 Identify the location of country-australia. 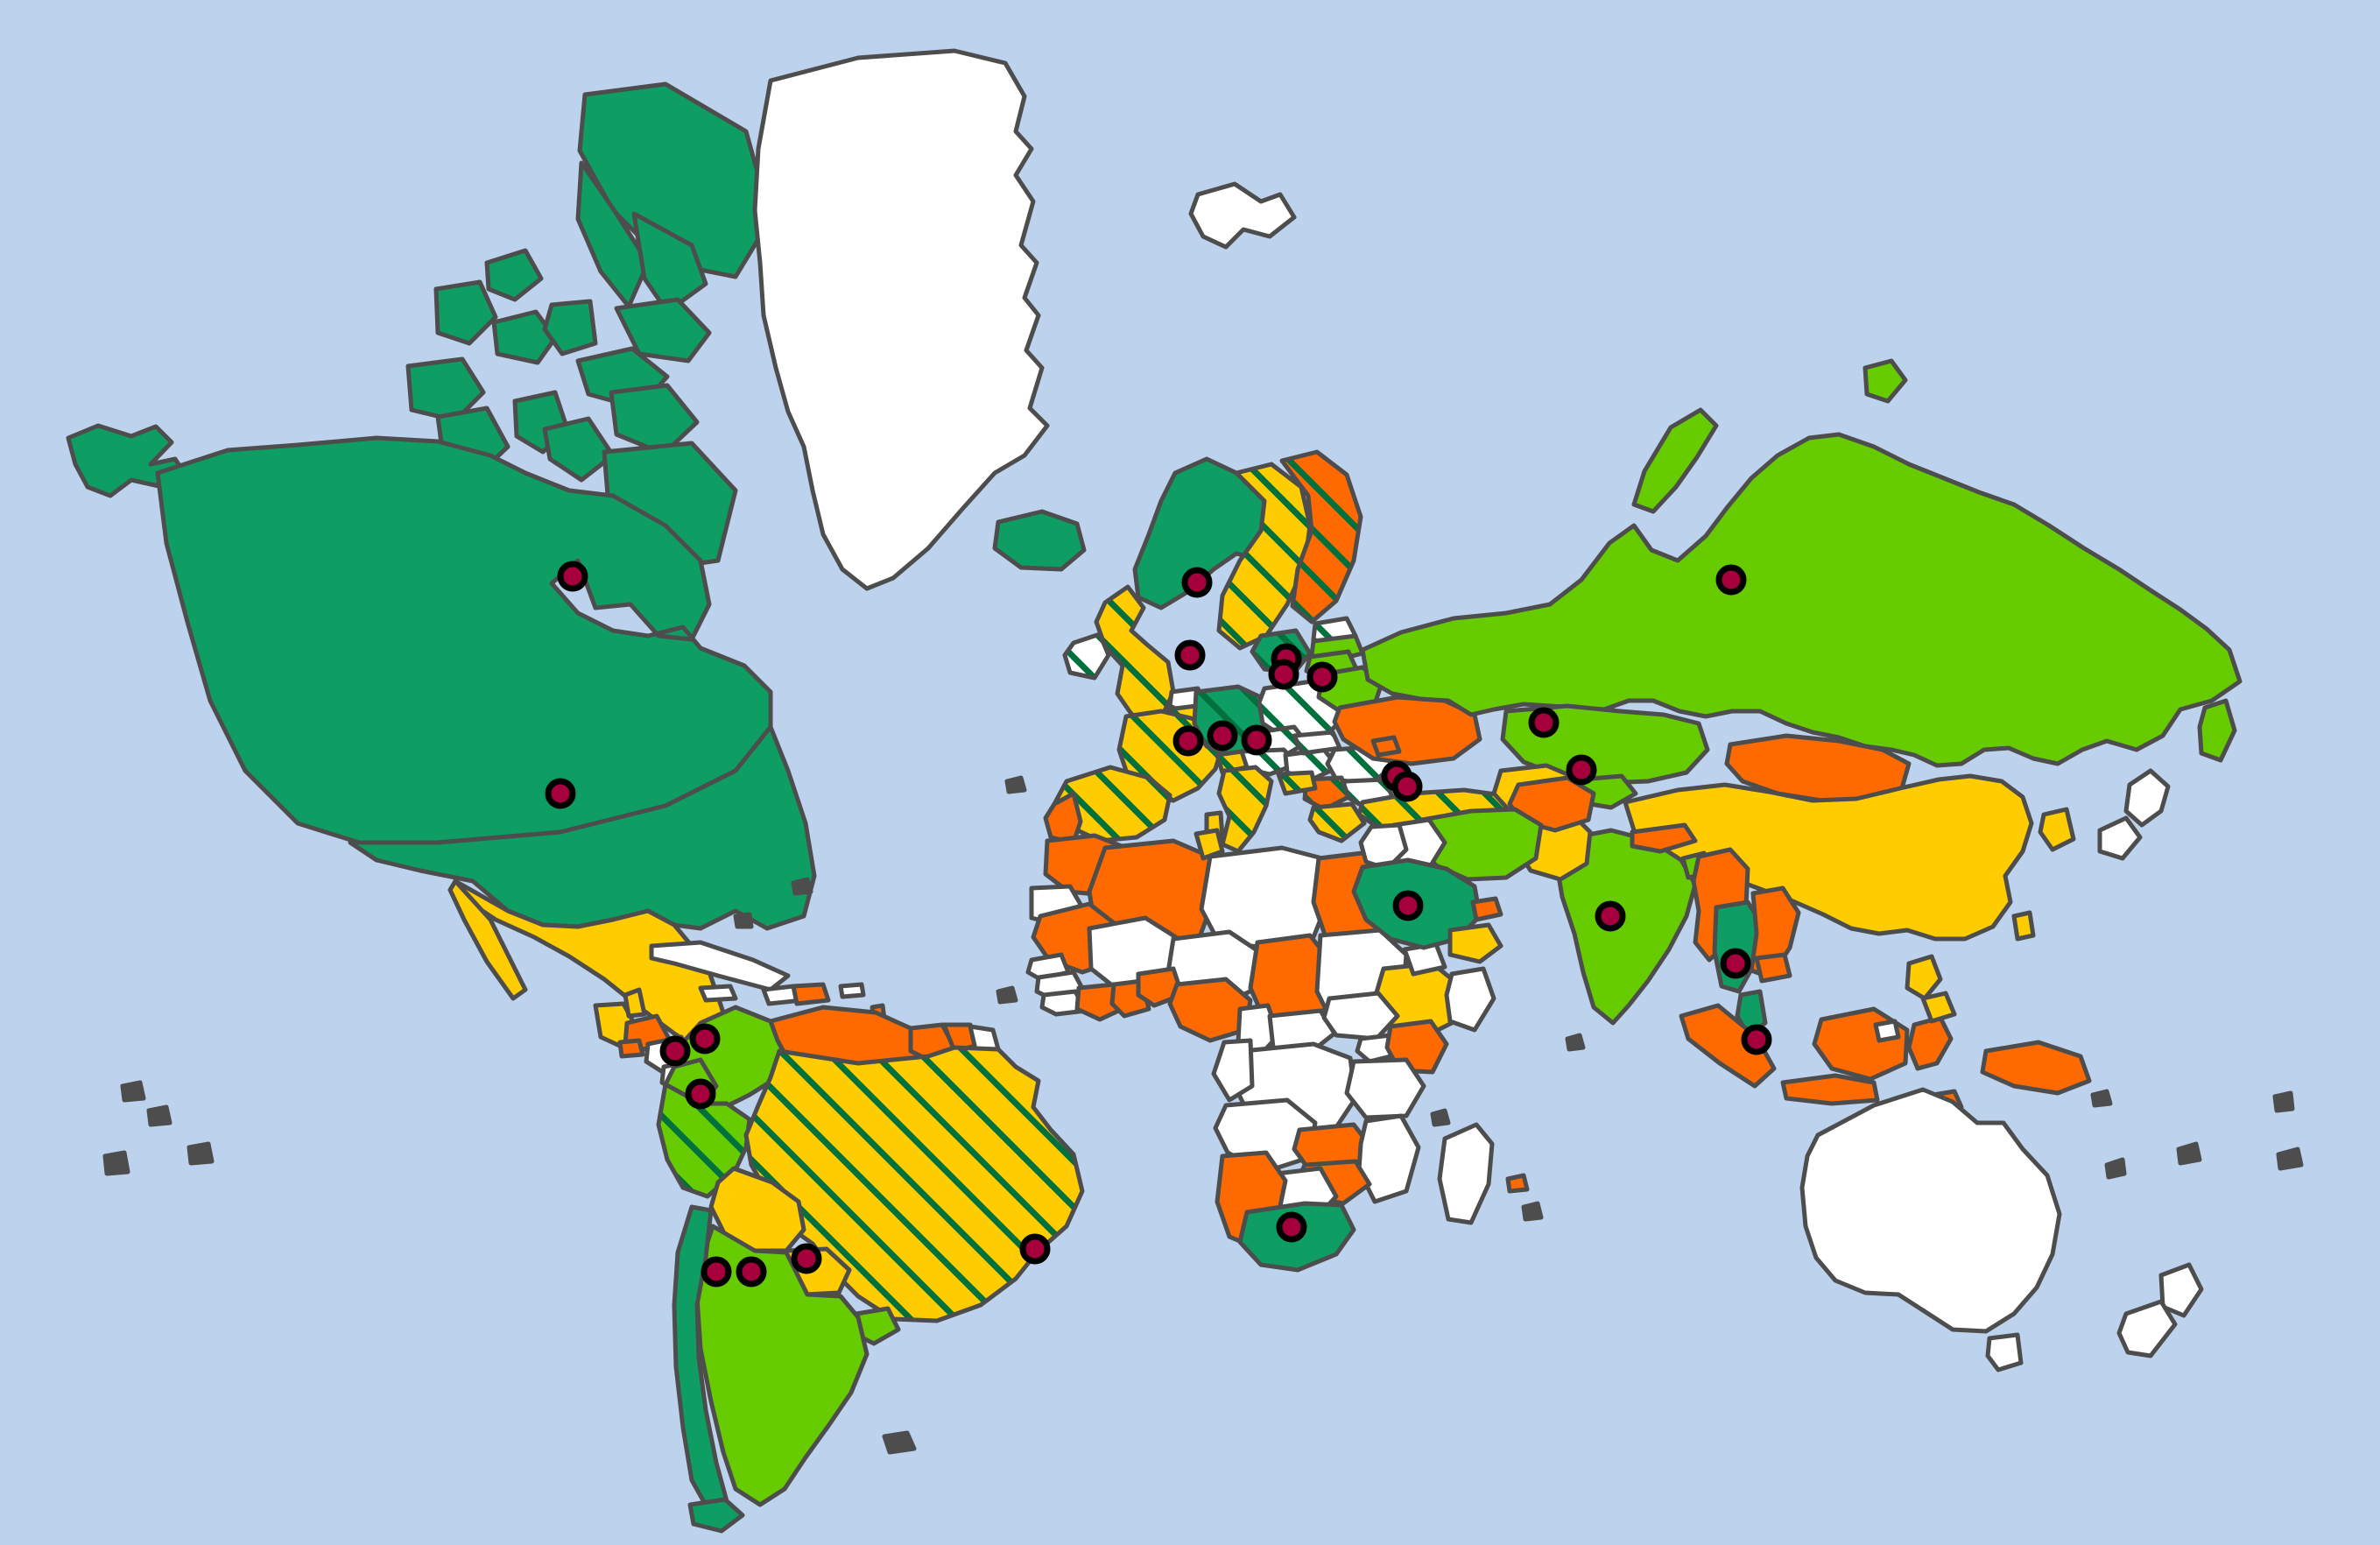
(1931, 1210).